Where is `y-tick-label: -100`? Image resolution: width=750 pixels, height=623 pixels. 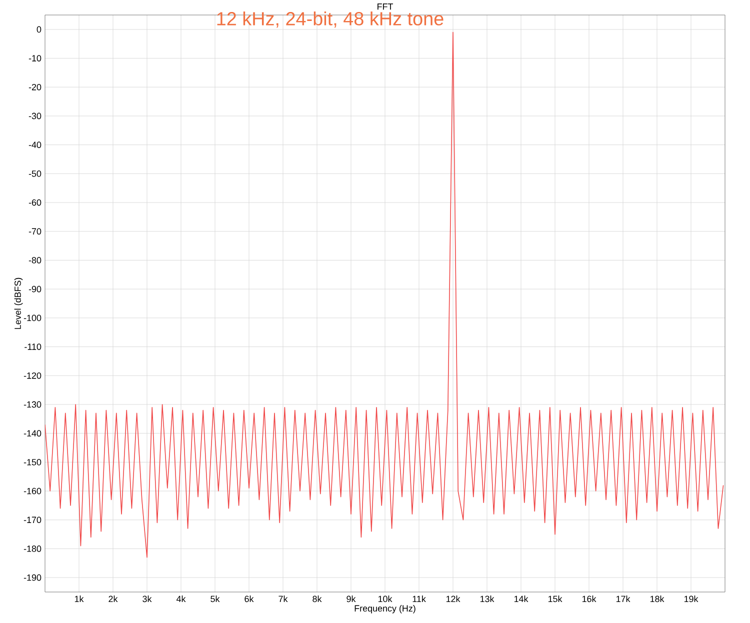
y-tick-label: -100 is located at coordinates (33, 318).